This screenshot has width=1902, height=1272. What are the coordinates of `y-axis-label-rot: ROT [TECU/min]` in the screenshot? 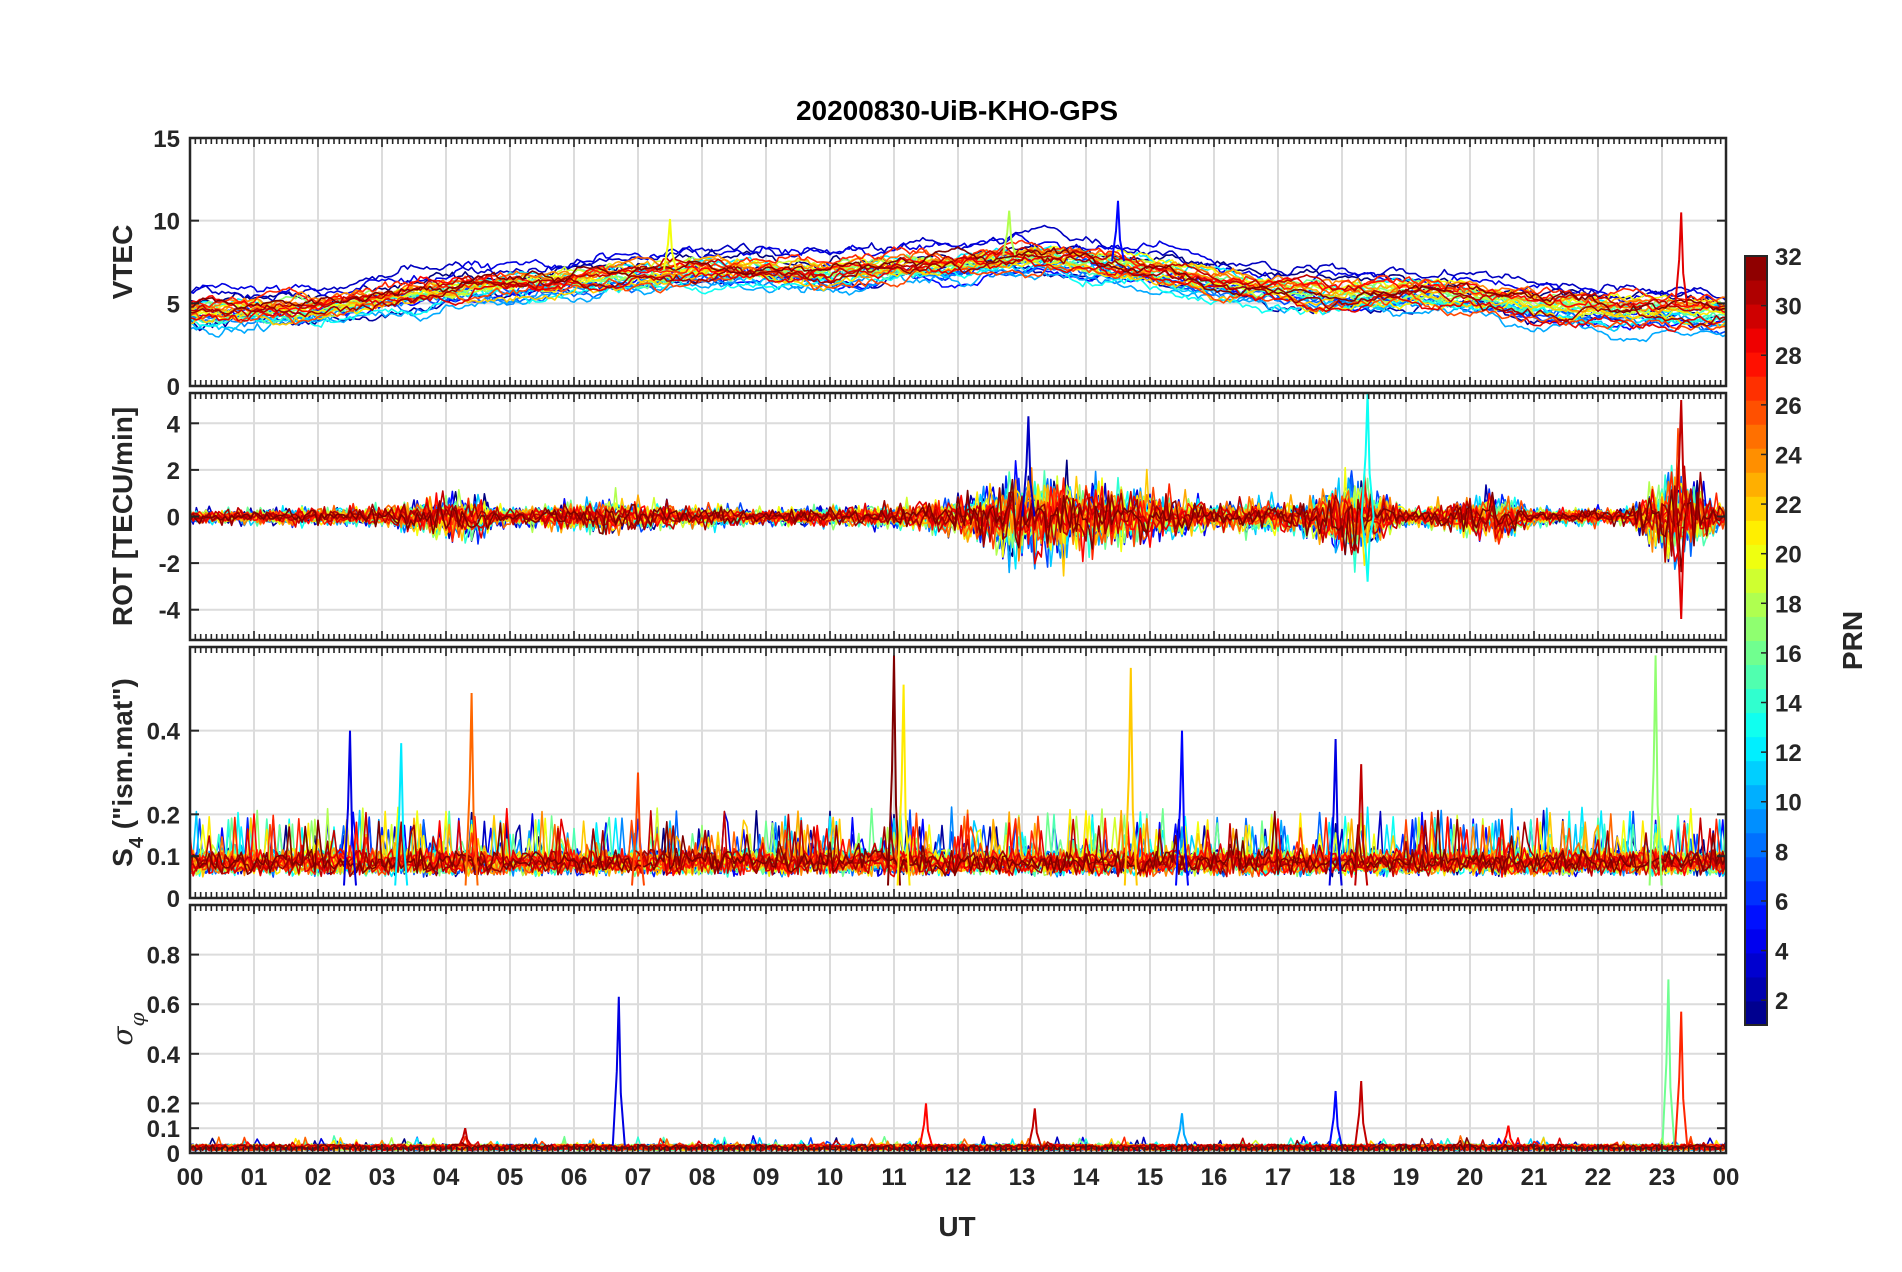 It's located at (122, 516).